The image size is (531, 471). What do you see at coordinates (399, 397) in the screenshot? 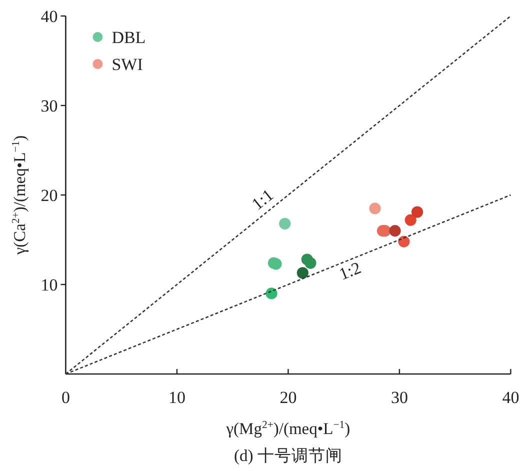
I see `x-tick-label: 30` at bounding box center [399, 397].